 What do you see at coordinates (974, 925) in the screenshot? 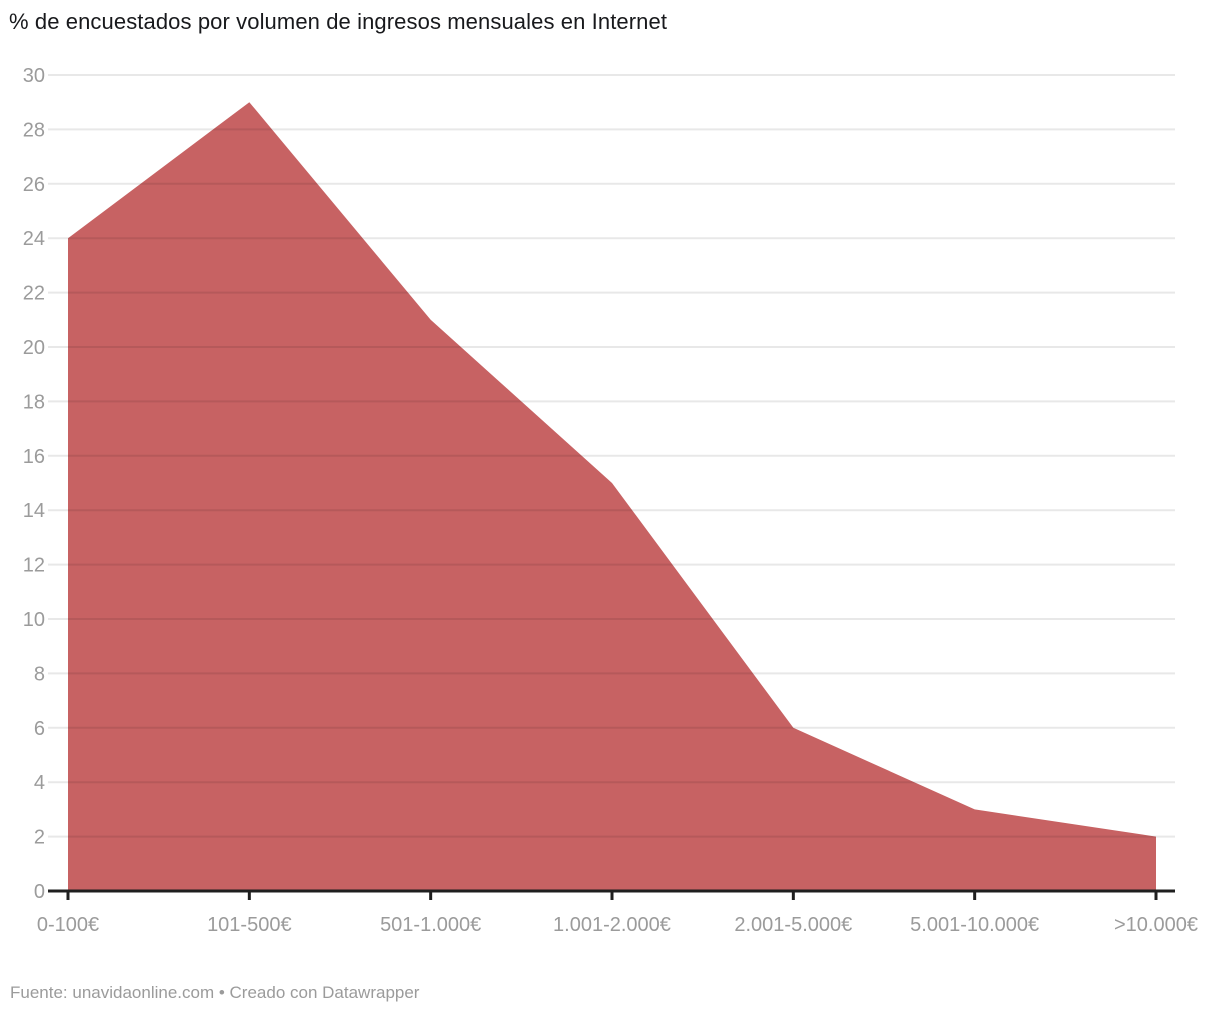
I see `x-axis-label: 5.001-10.000€` at bounding box center [974, 925].